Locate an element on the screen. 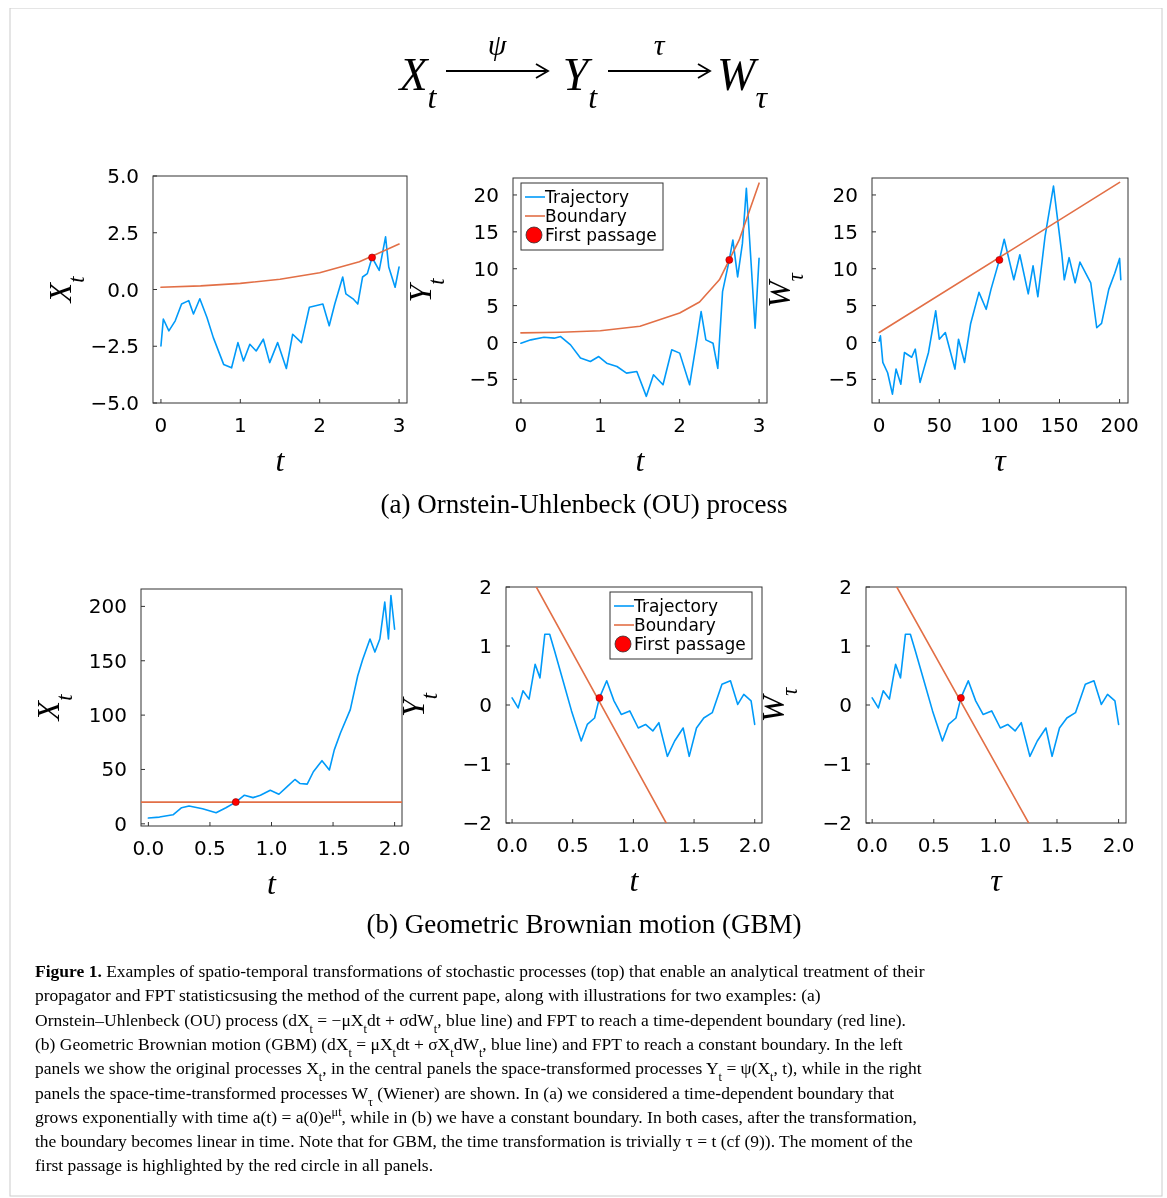 This screenshot has width=1167, height=1198. y-tick-label: 5.0 is located at coordinates (123, 176).